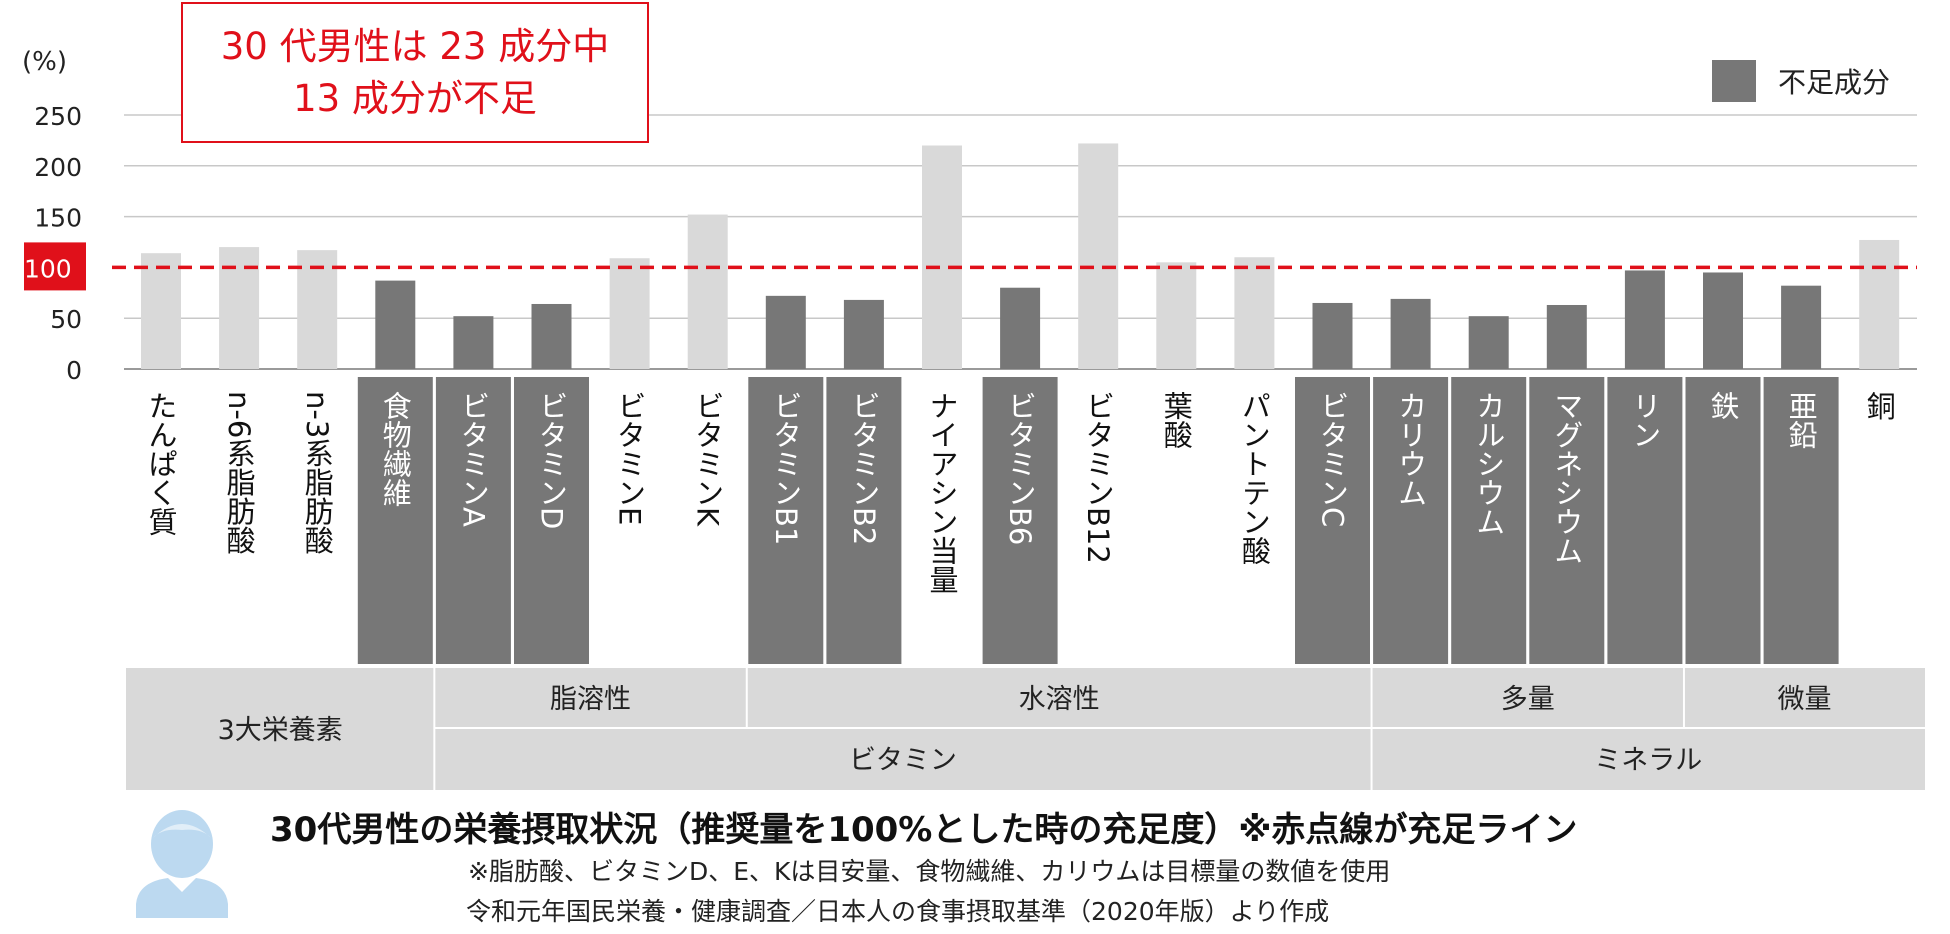 The width and height of the screenshot is (1950, 934). I want to click on category-label: ビタミンB2, so click(864, 468).